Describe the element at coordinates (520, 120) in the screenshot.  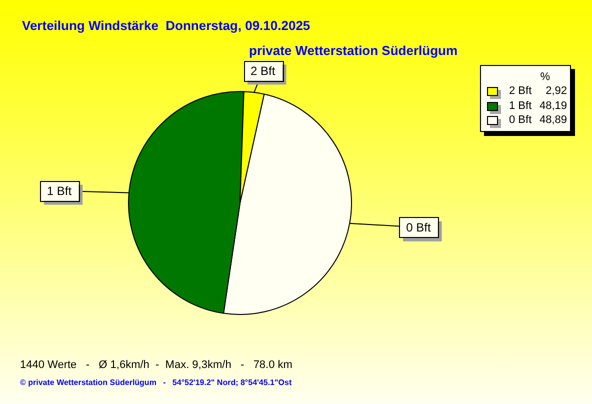
I see `legend-label: 0 Bft` at that location.